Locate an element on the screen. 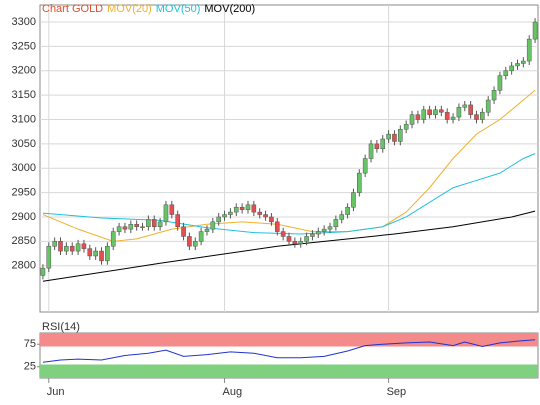  y-tick-label: 3100 is located at coordinates (24, 119).